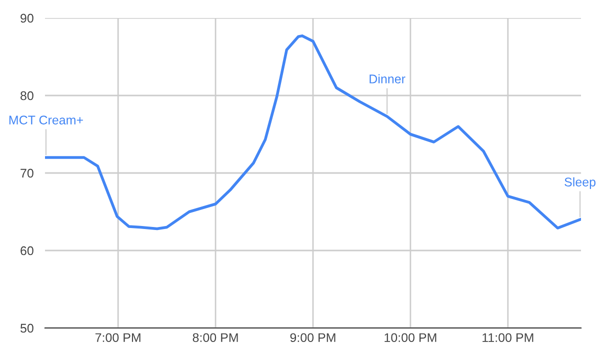 The image size is (598, 359). Describe the element at coordinates (27, 95) in the screenshot. I see `y-tick-label: 80` at that location.